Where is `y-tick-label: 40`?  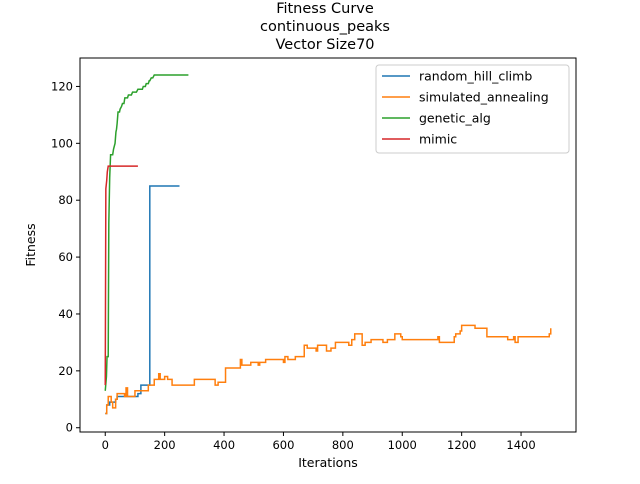 y-tick-label: 40 is located at coordinates (65, 314).